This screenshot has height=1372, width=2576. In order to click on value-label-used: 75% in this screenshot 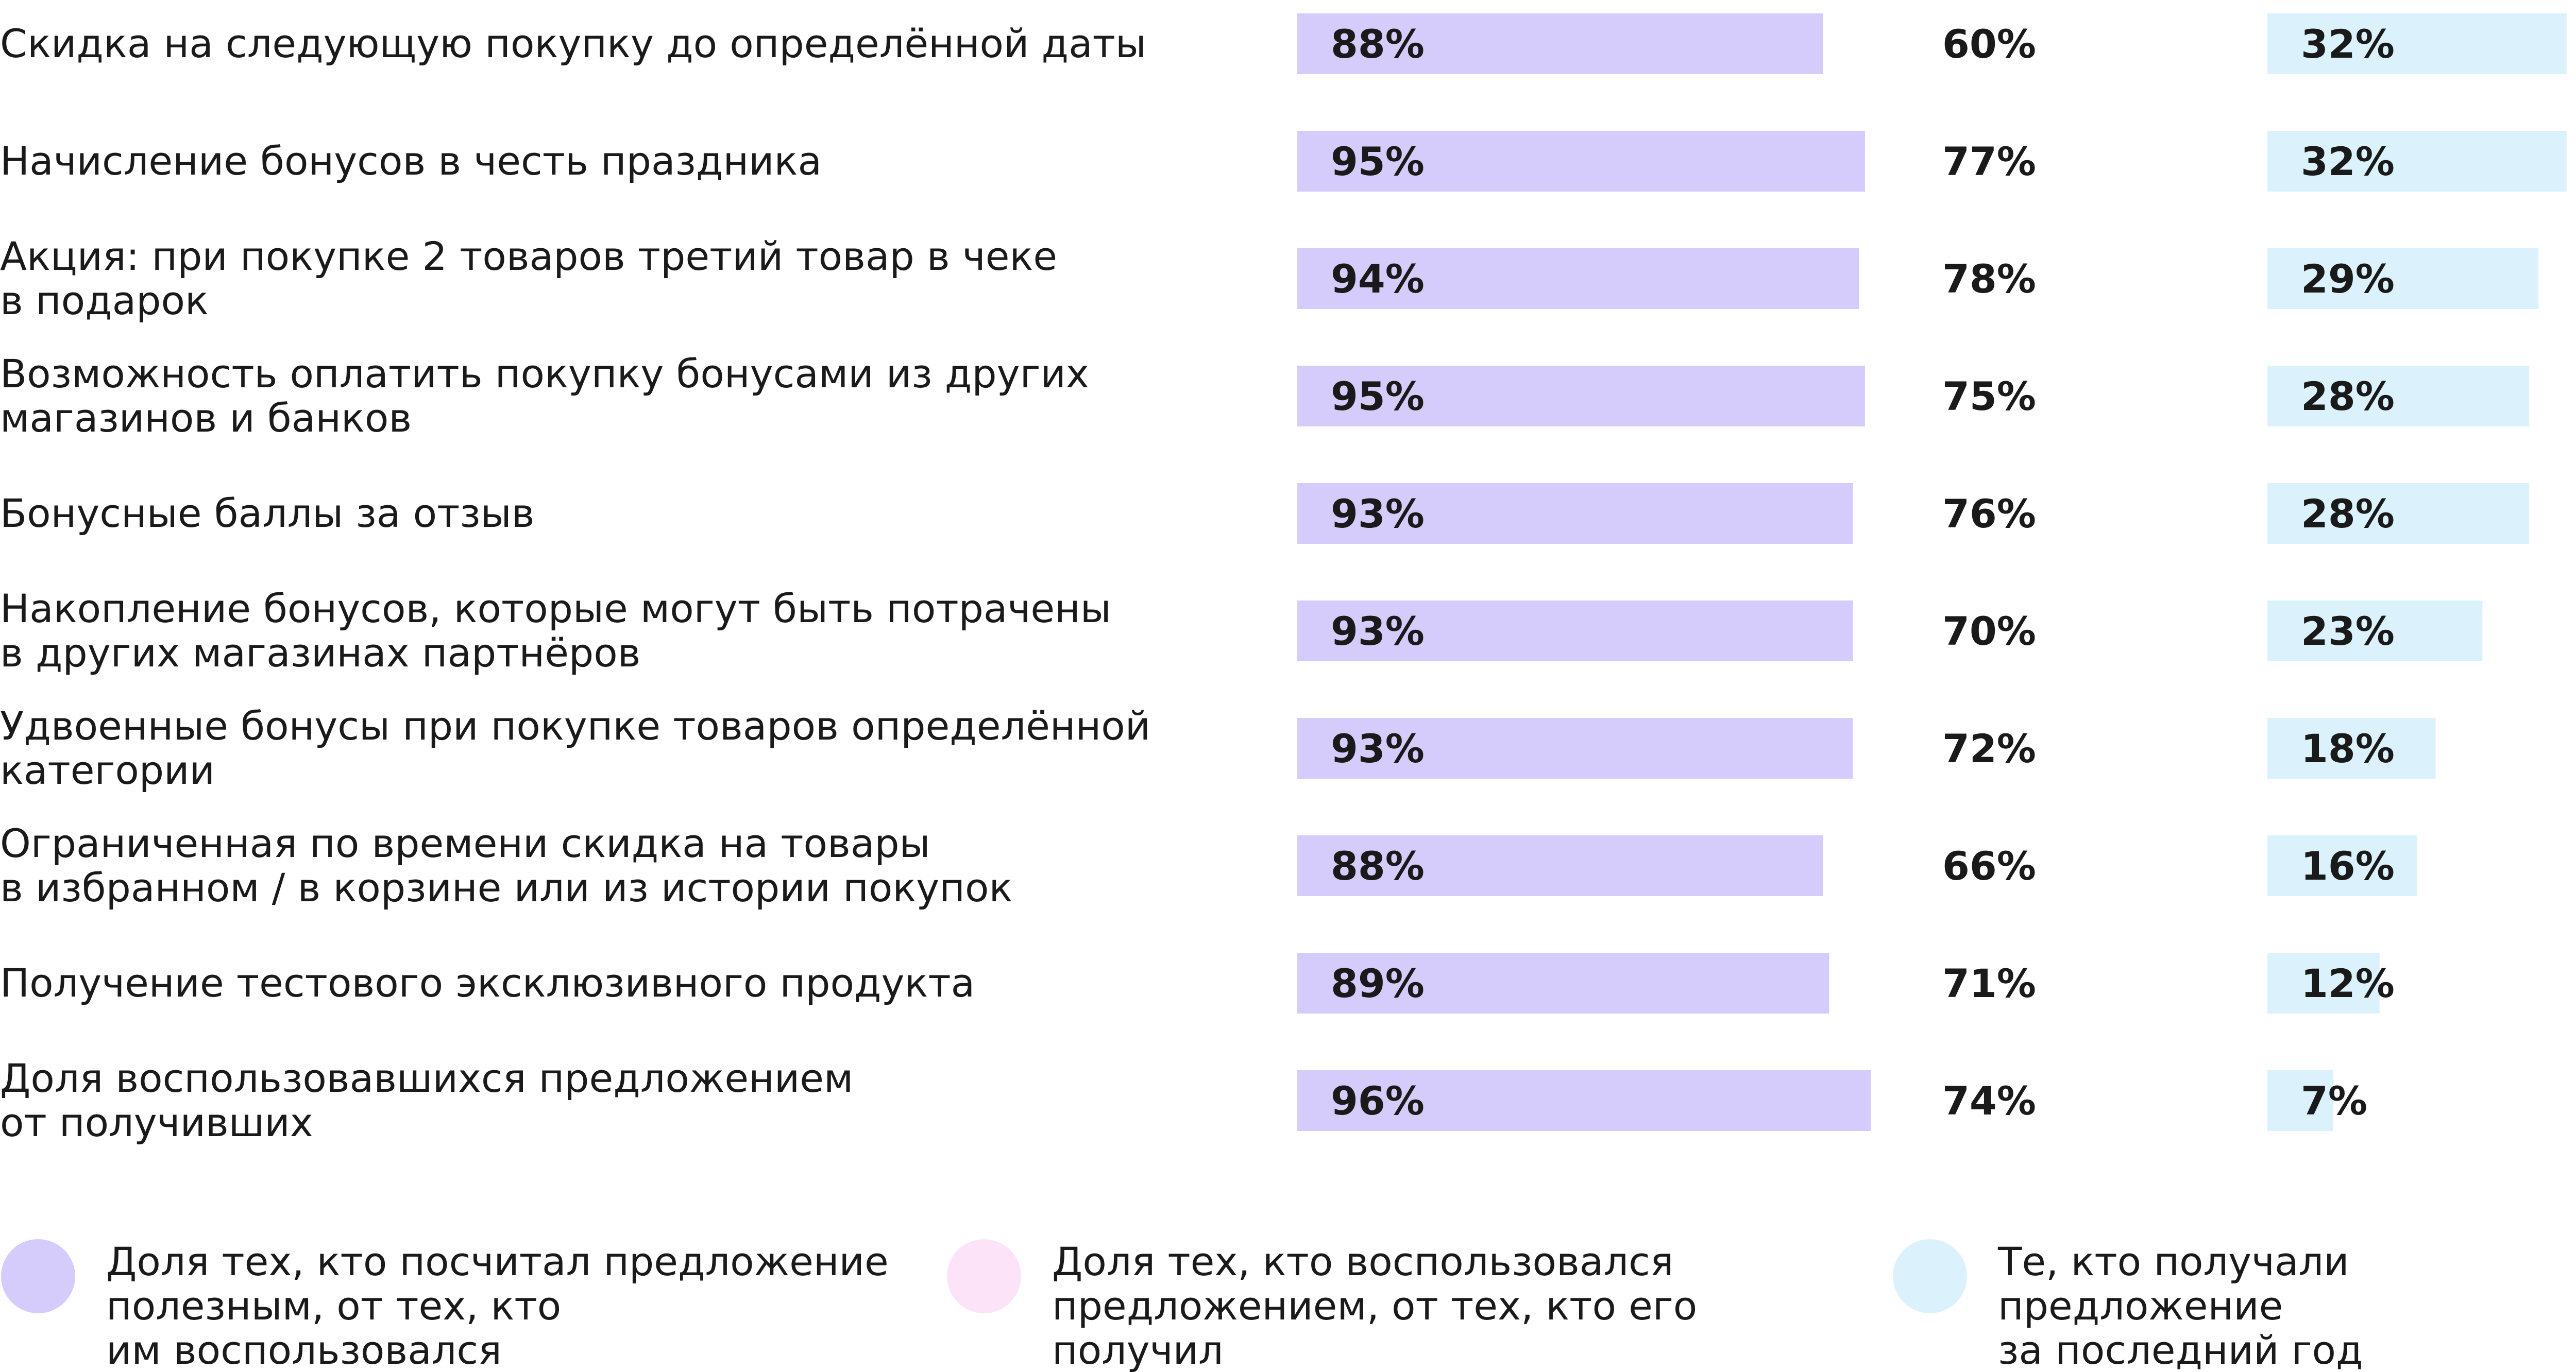, I will do `click(1989, 396)`.